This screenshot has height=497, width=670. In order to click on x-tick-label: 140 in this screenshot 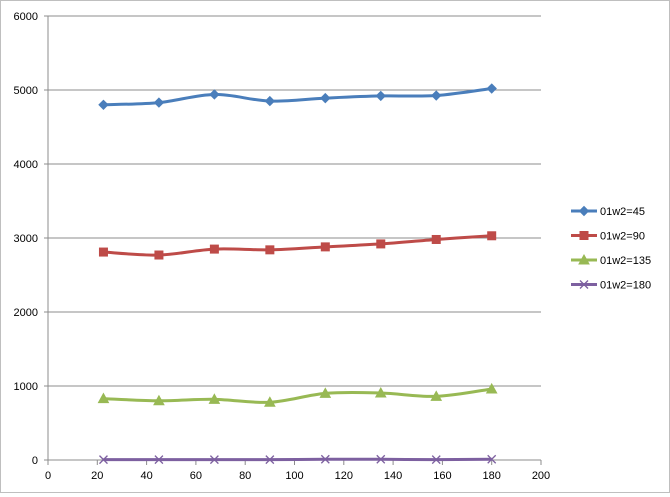, I will do `click(393, 476)`.